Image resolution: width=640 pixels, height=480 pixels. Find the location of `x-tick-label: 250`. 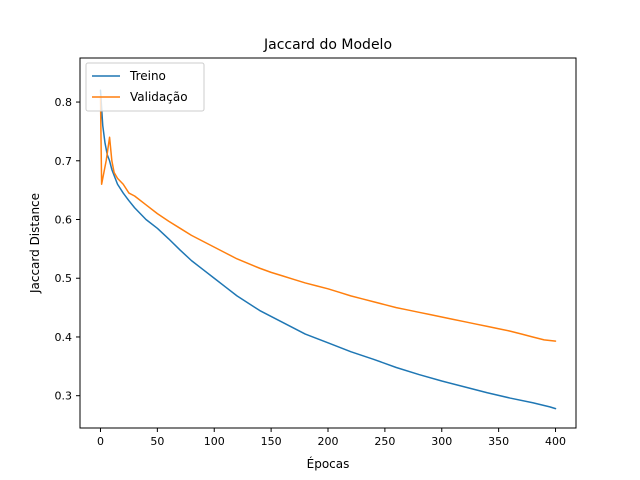

x-tick-label: 250 is located at coordinates (384, 441).